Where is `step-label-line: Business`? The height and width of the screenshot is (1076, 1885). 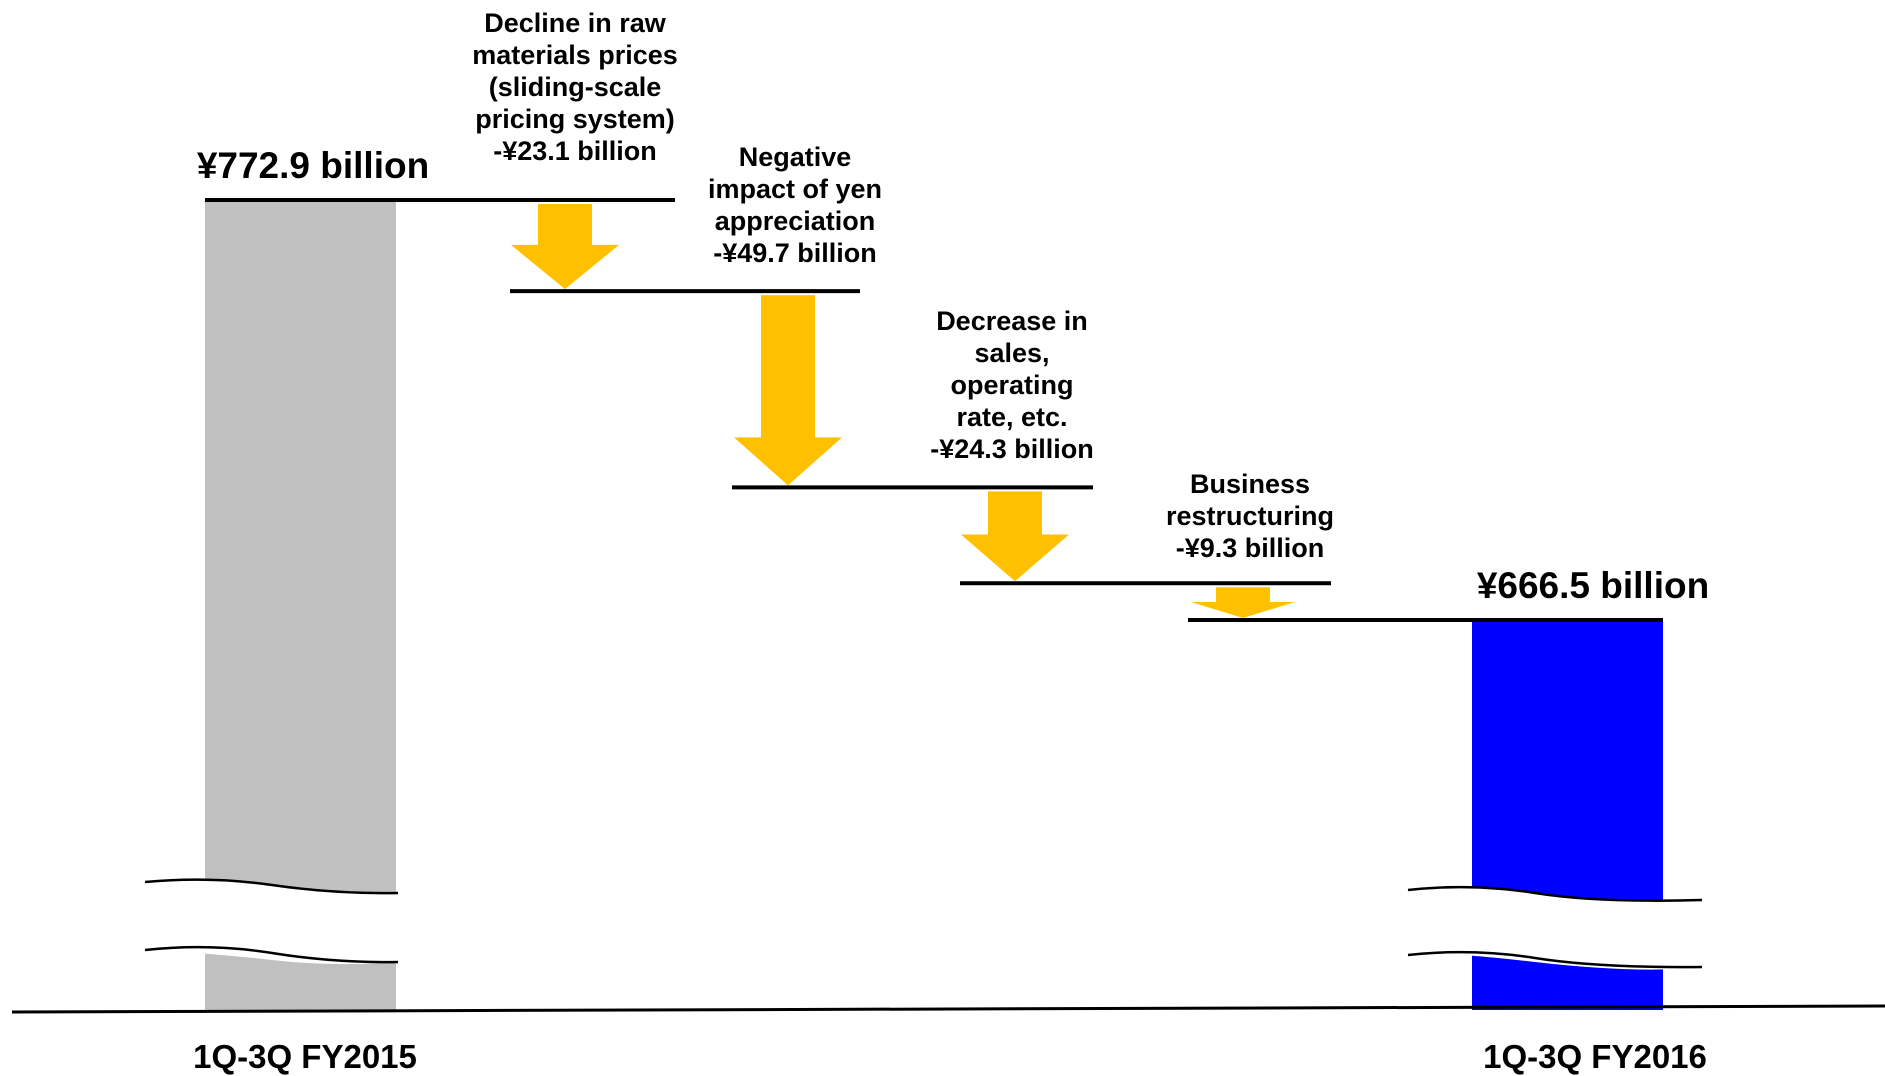 step-label-line: Business is located at coordinates (1250, 484).